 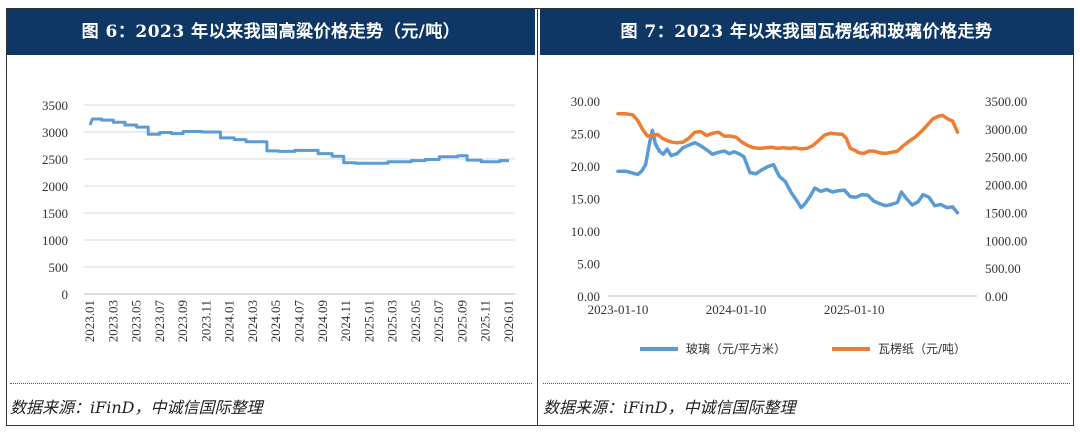 What do you see at coordinates (588, 296) in the screenshot?
I see `y-left-tick-label: 0.00` at bounding box center [588, 296].